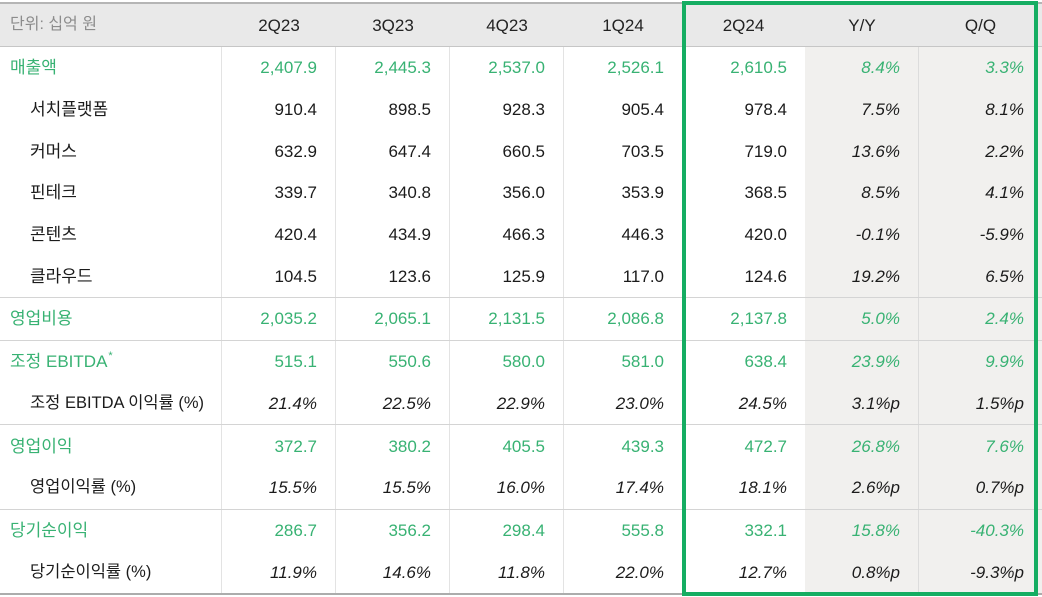 The width and height of the screenshot is (1042, 597). What do you see at coordinates (279, 68) in the screenshot?
I see `value-cell: 2,407.9` at bounding box center [279, 68].